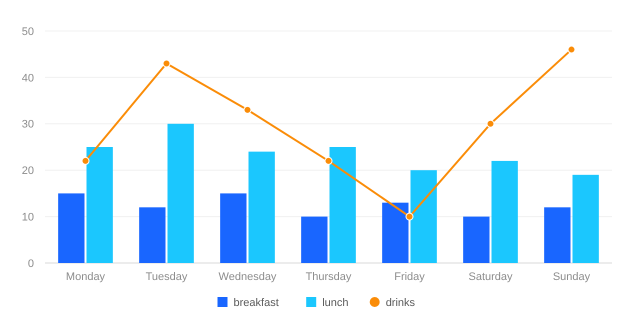 Image resolution: width=623 pixels, height=320 pixels. I want to click on x-tick-label: Sunday, so click(571, 277).